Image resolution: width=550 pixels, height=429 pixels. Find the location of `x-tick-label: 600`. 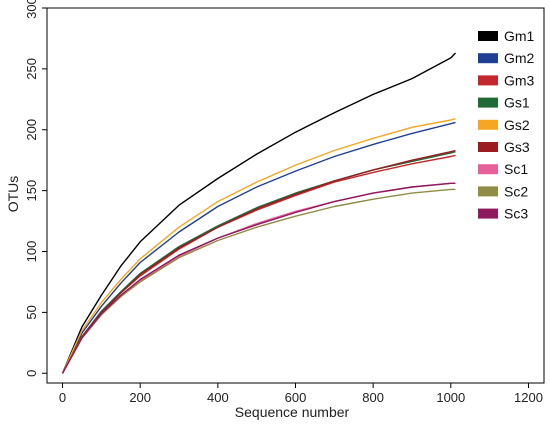

x-tick-label: 600 is located at coordinates (296, 397).